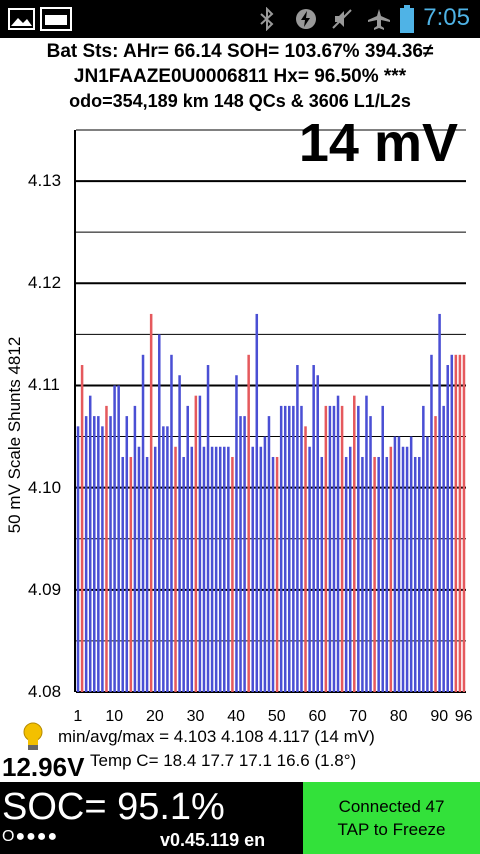 Image resolution: width=480 pixels, height=854 pixels. What do you see at coordinates (113, 807) in the screenshot?
I see `soc-readout: SOC= 95.1%` at bounding box center [113, 807].